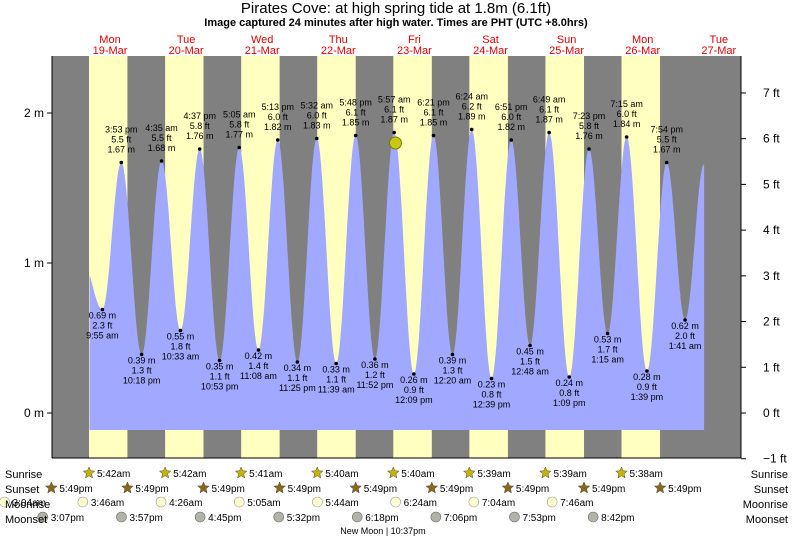 This screenshot has width=793, height=538. Describe the element at coordinates (220, 367) in the screenshot. I see `low-tide-label: 0.35 m` at that location.